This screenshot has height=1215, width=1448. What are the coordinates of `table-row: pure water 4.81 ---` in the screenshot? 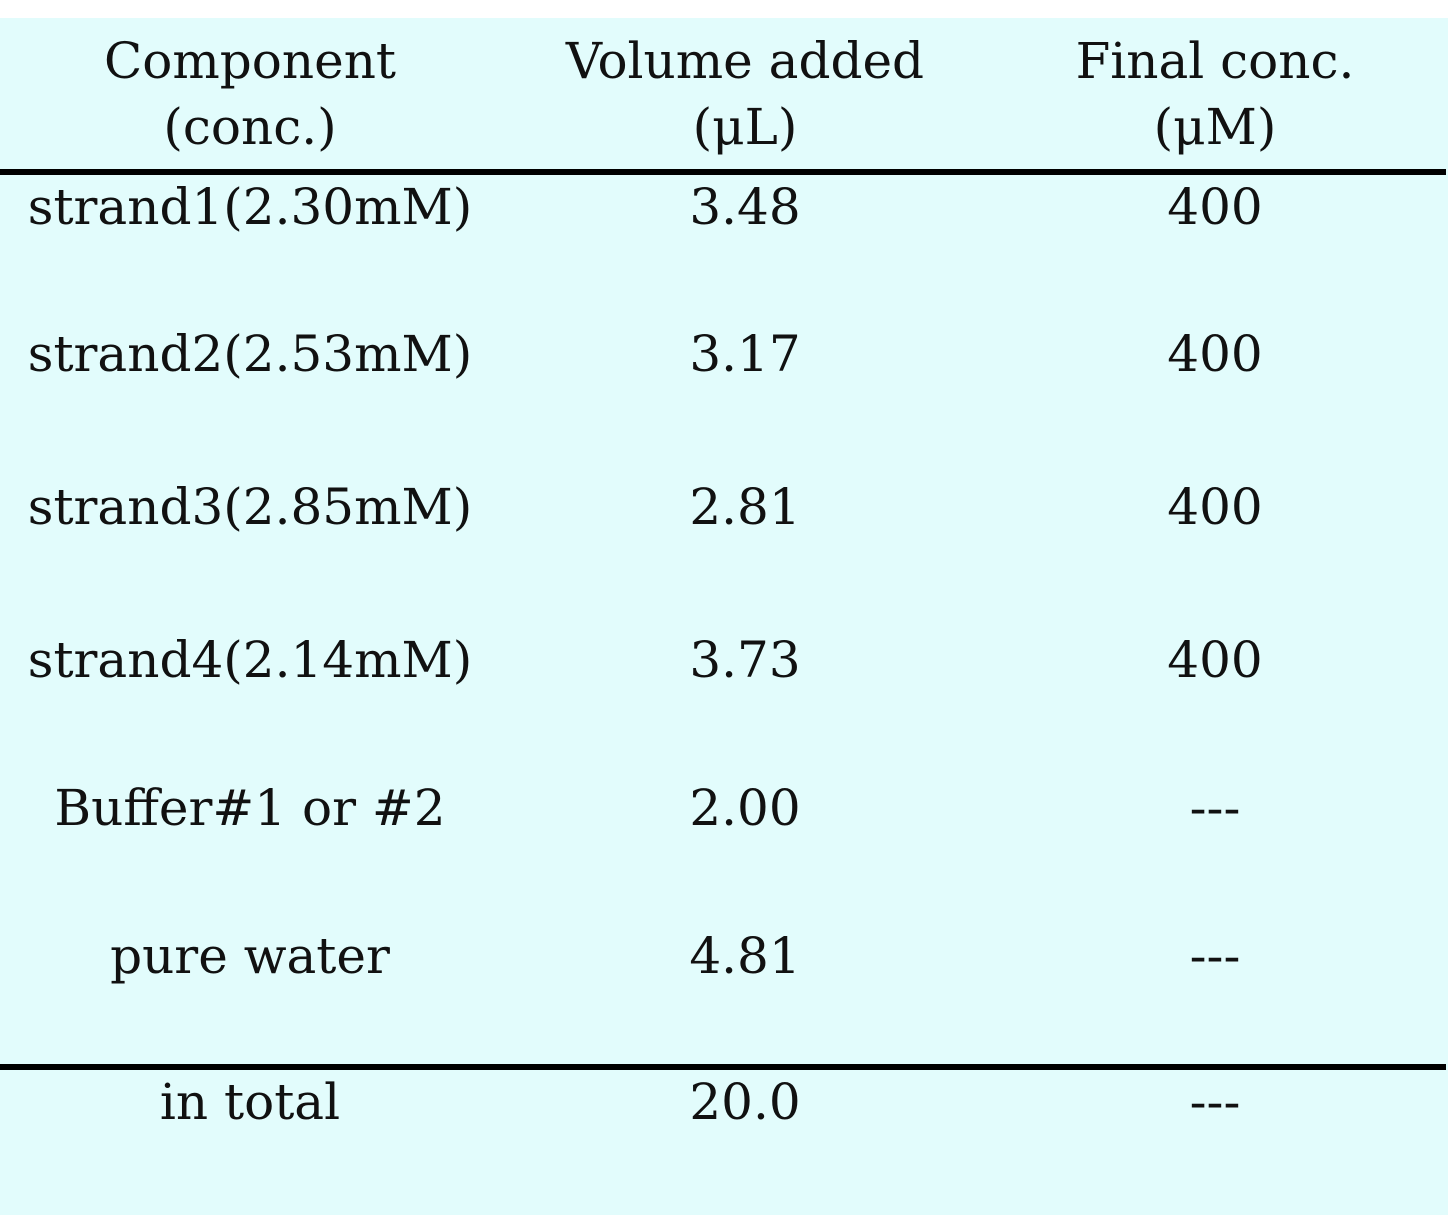 It's located at (724, 956).